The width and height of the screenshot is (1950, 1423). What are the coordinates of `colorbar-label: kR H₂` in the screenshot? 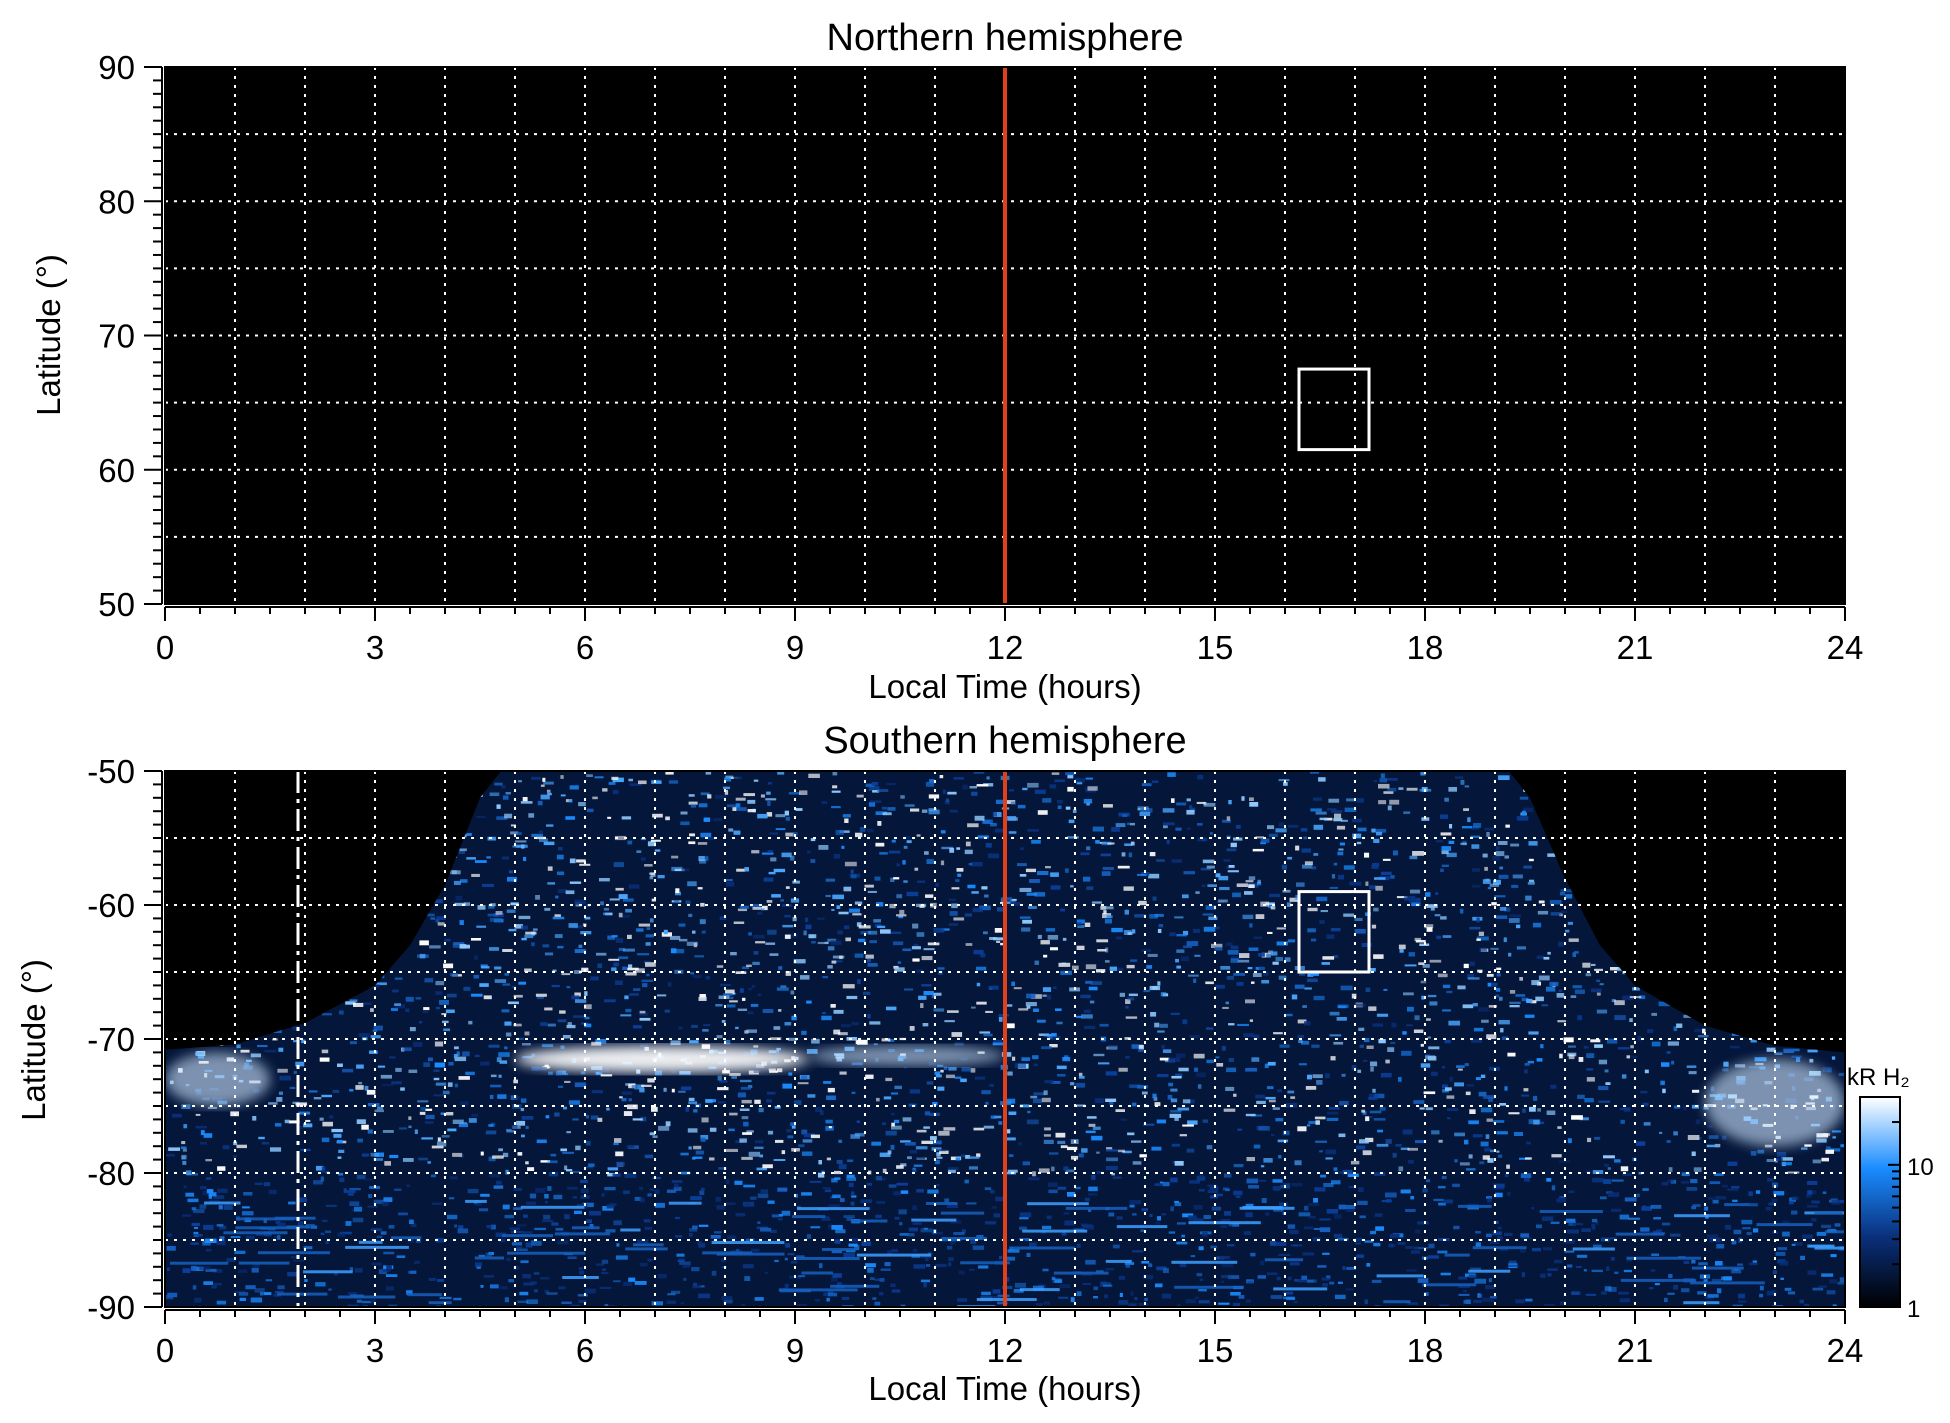 It's located at (1878, 1077).